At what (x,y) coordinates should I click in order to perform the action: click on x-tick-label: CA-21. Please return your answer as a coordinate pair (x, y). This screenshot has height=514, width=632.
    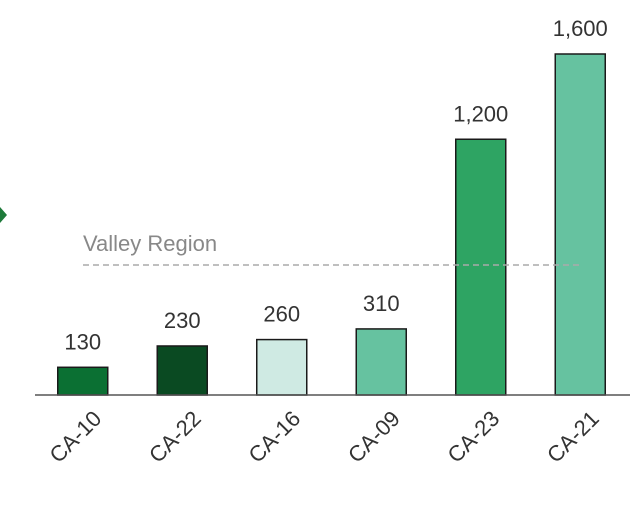
    Looking at the image, I should click on (573, 437).